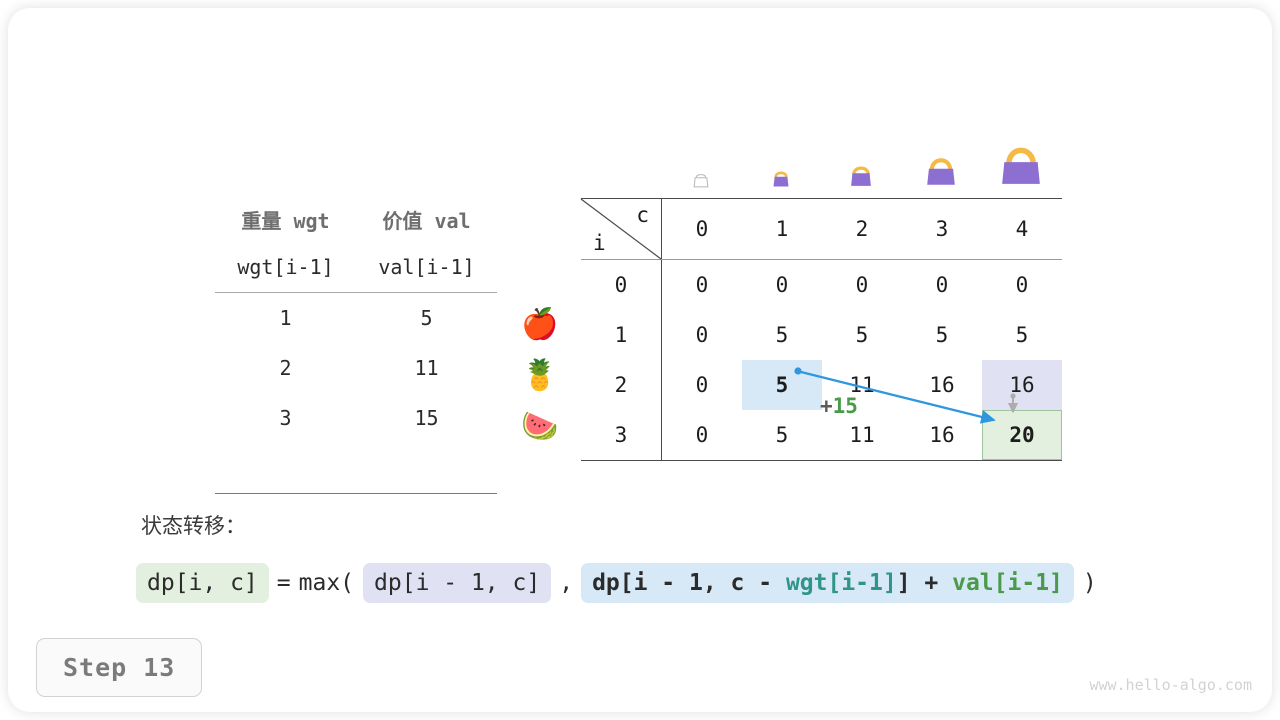 This screenshot has width=1280, height=720. I want to click on dp-col-header-1: 1, so click(782, 229).